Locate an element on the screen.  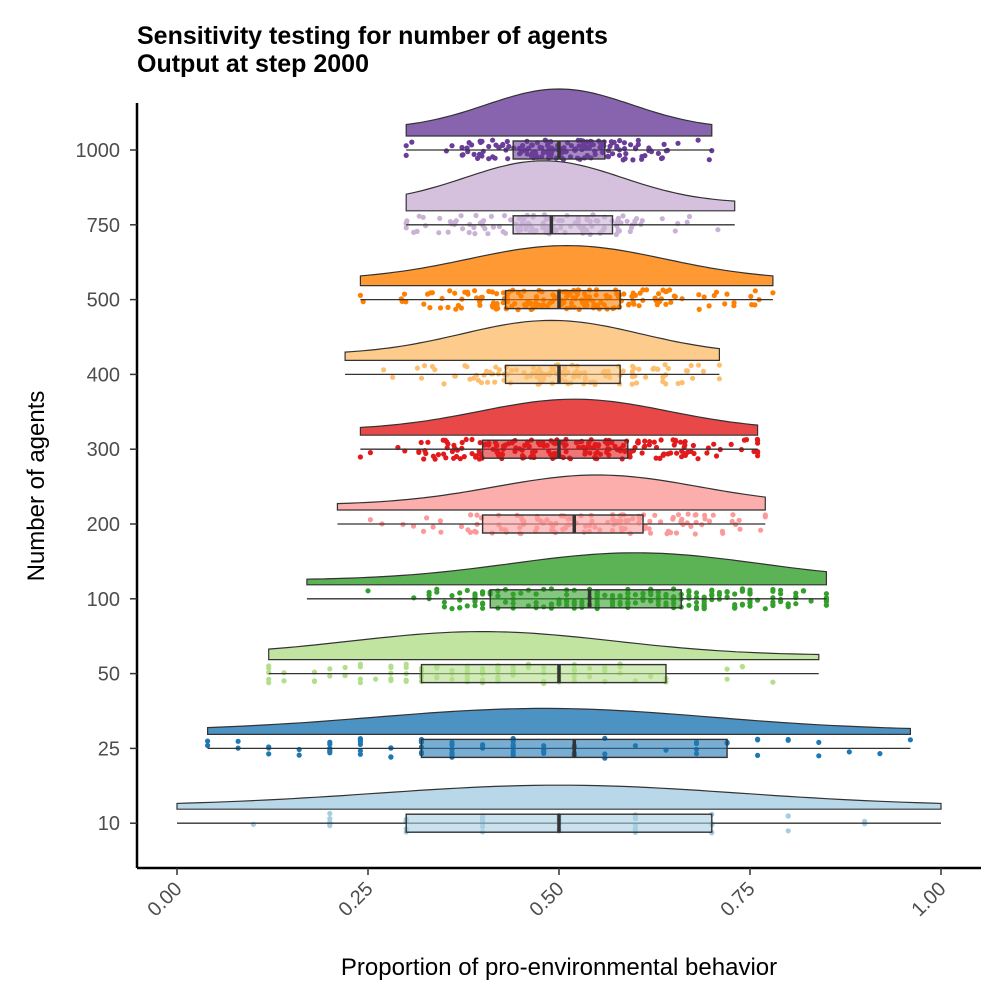
y-tick-label: 10 is located at coordinates (109, 824).